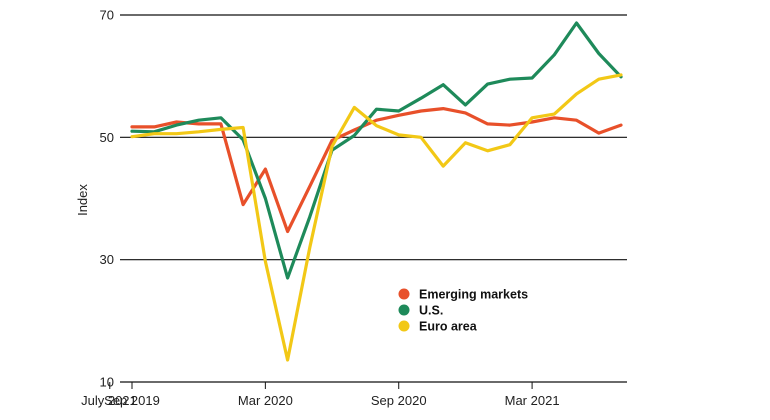 This screenshot has width=770, height=420. Describe the element at coordinates (132, 400) in the screenshot. I see `x-tick-label: Sep 2019` at that location.